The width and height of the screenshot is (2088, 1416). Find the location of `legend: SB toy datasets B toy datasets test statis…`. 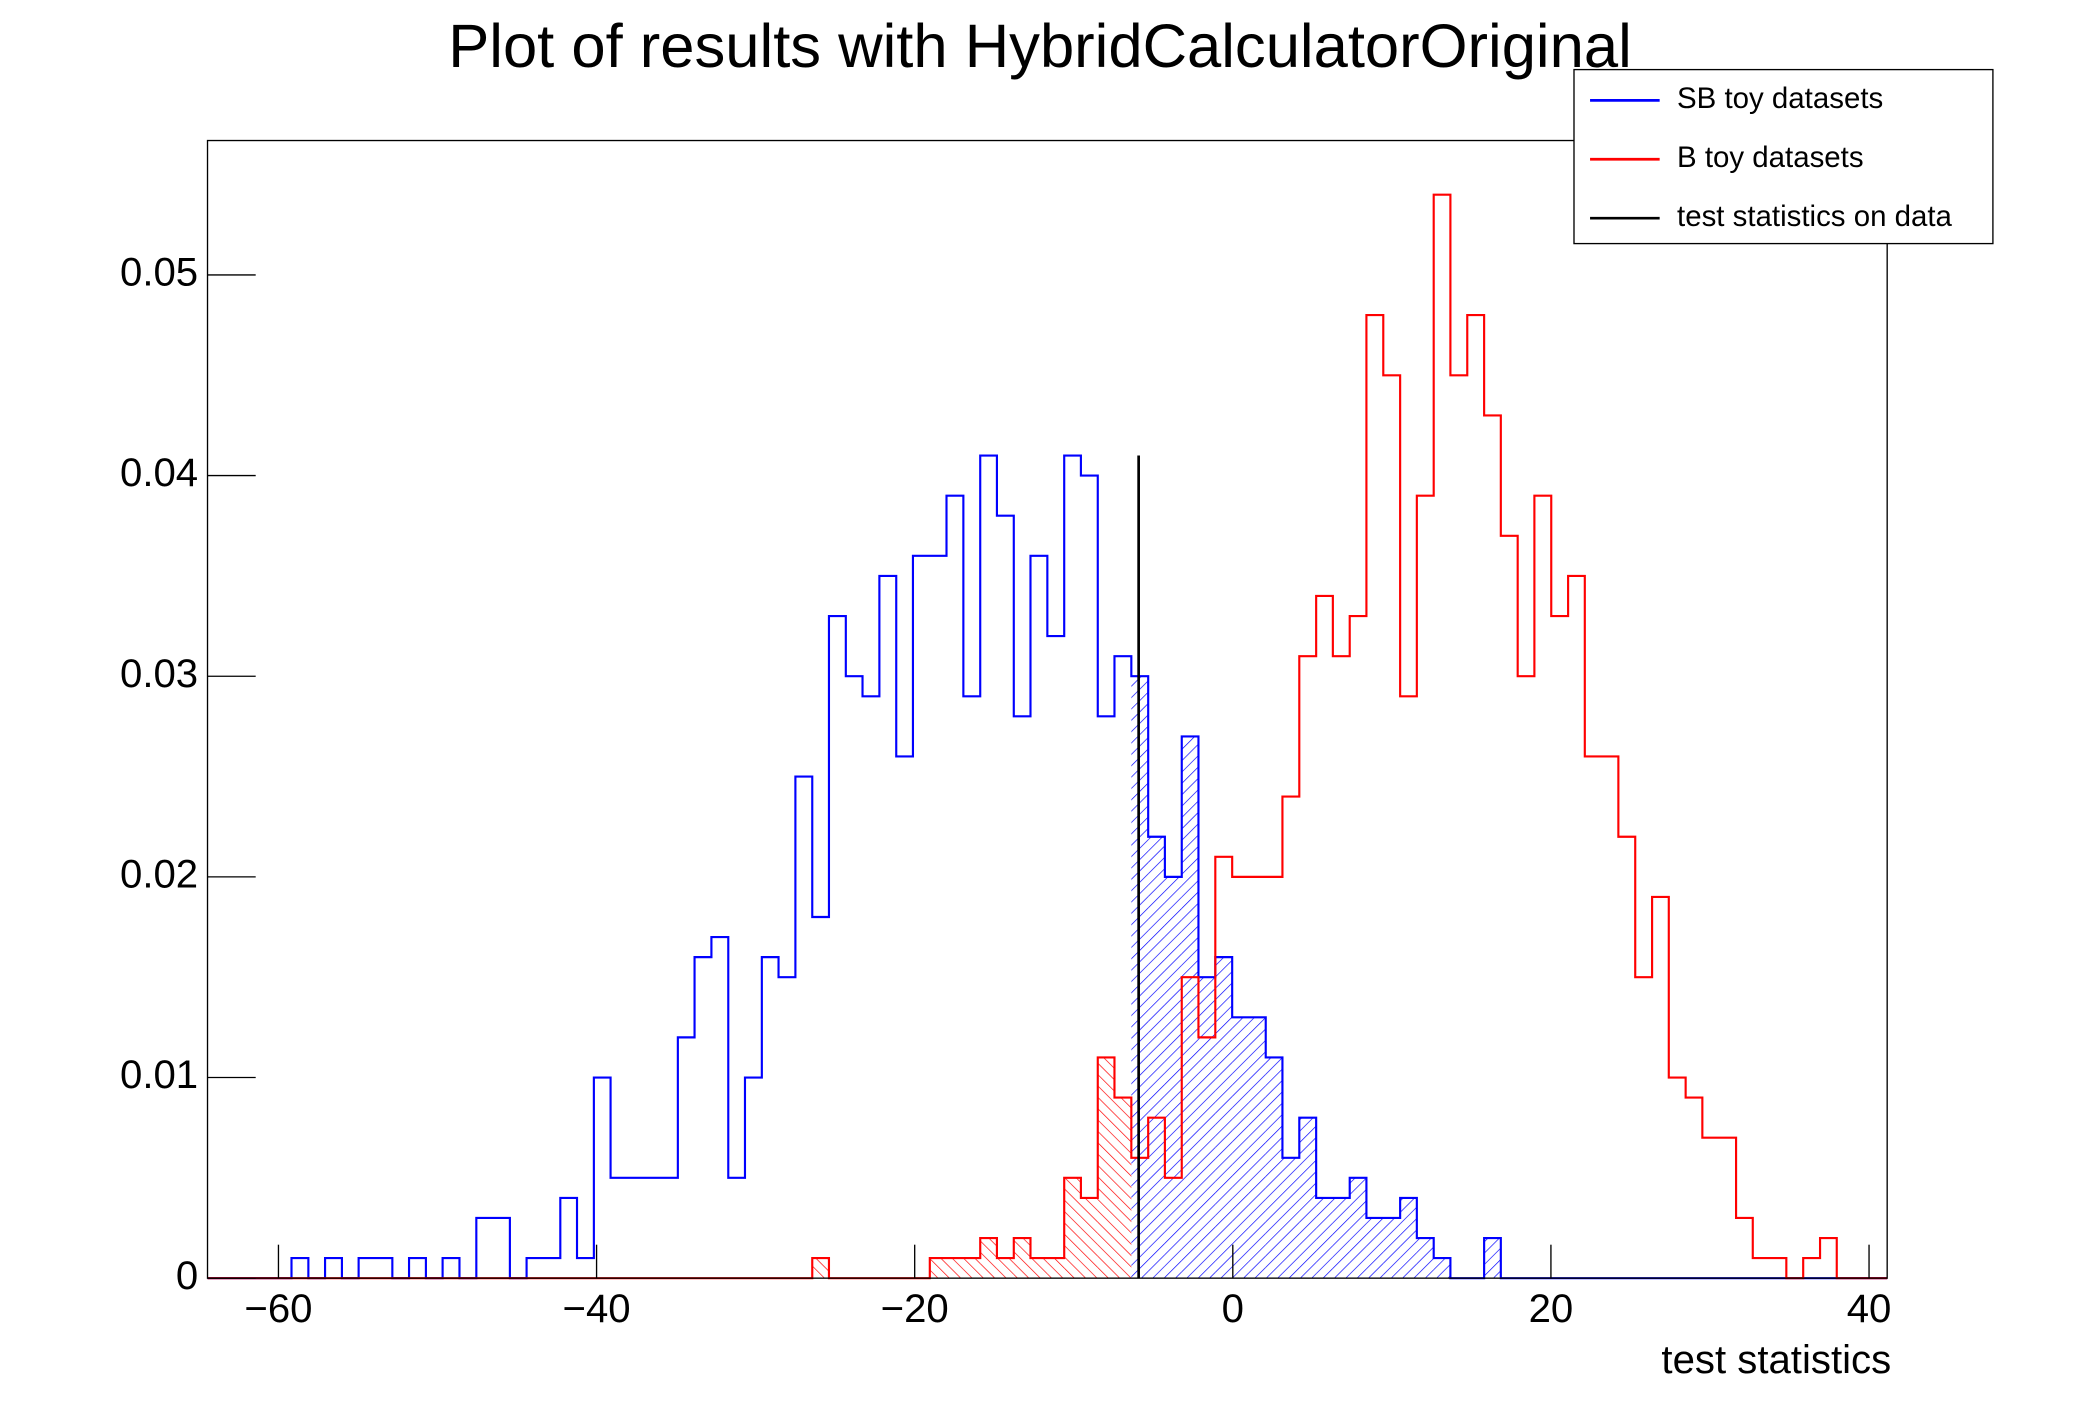

legend: SB toy datasets B toy datasets test statis… is located at coordinates (1783, 156).